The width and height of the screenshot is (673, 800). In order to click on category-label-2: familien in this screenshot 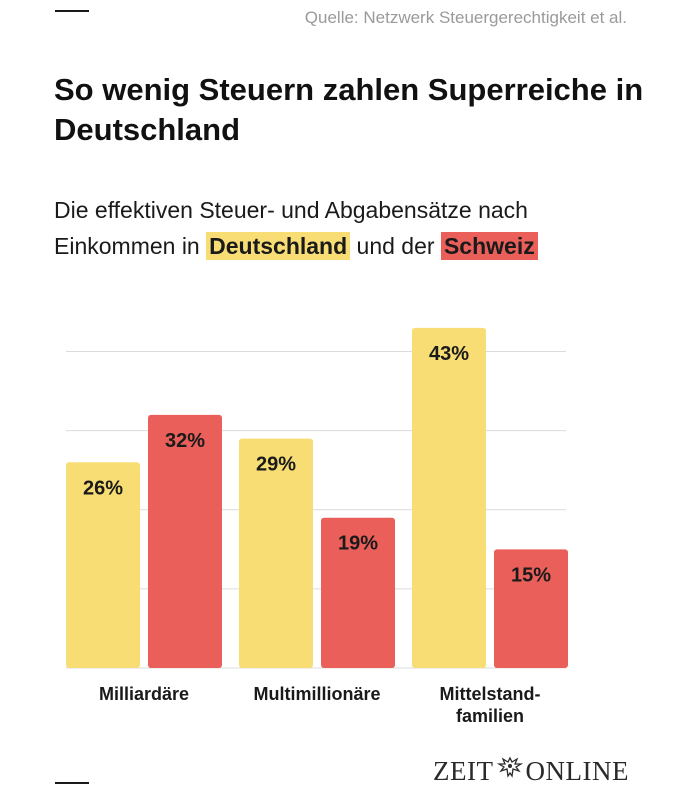, I will do `click(490, 716)`.